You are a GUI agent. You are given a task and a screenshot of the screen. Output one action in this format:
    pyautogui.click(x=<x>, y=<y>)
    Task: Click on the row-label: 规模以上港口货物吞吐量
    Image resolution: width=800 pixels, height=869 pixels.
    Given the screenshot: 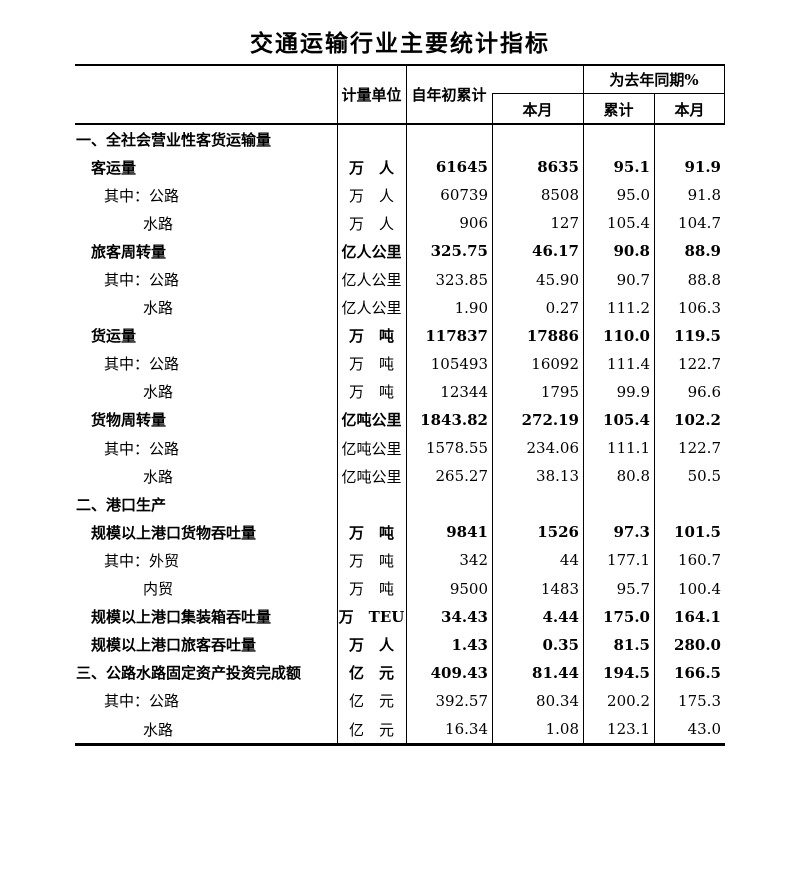 What is the action you would take?
    pyautogui.click(x=174, y=532)
    